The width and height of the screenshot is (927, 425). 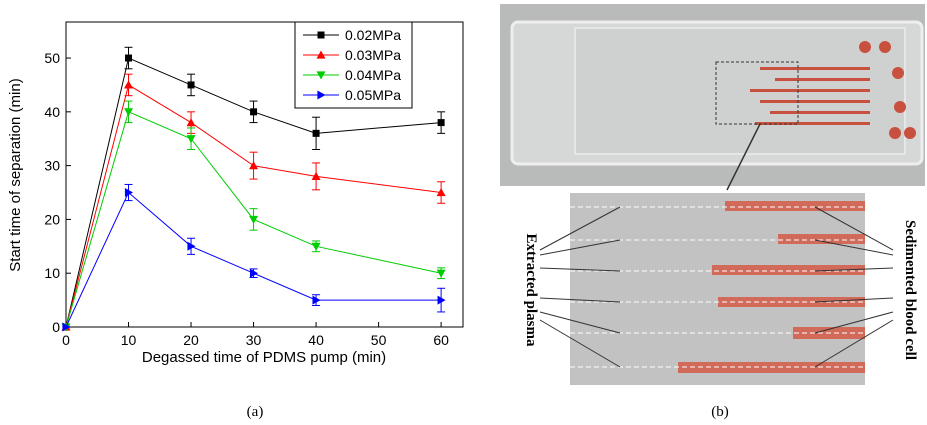 I want to click on x-tick-label: 0, so click(x=66, y=340).